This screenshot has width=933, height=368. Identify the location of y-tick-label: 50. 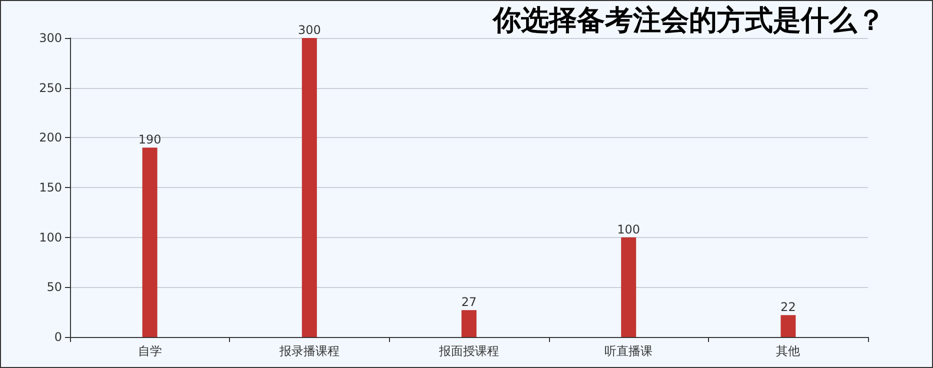
(54, 287).